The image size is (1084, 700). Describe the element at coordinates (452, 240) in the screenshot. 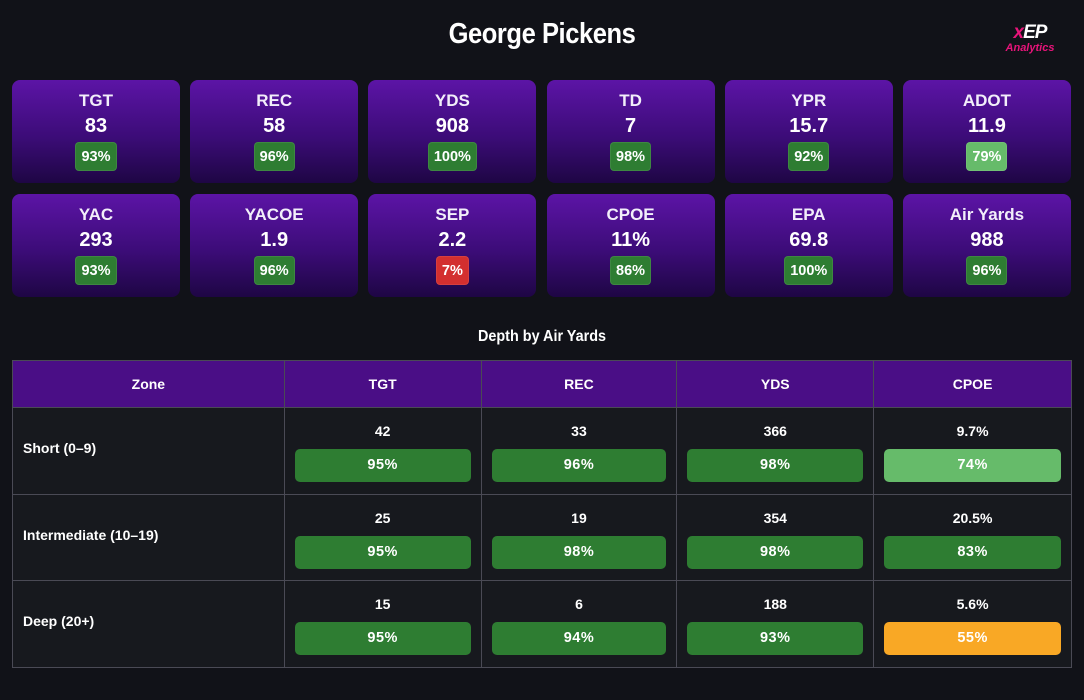

I see `stat-value: 2.2` at that location.